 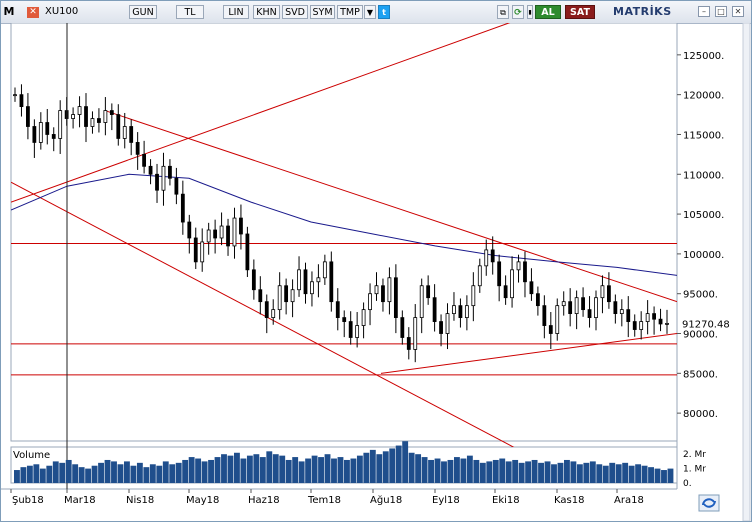 I want to click on period-button: GUN, so click(x=143, y=12).